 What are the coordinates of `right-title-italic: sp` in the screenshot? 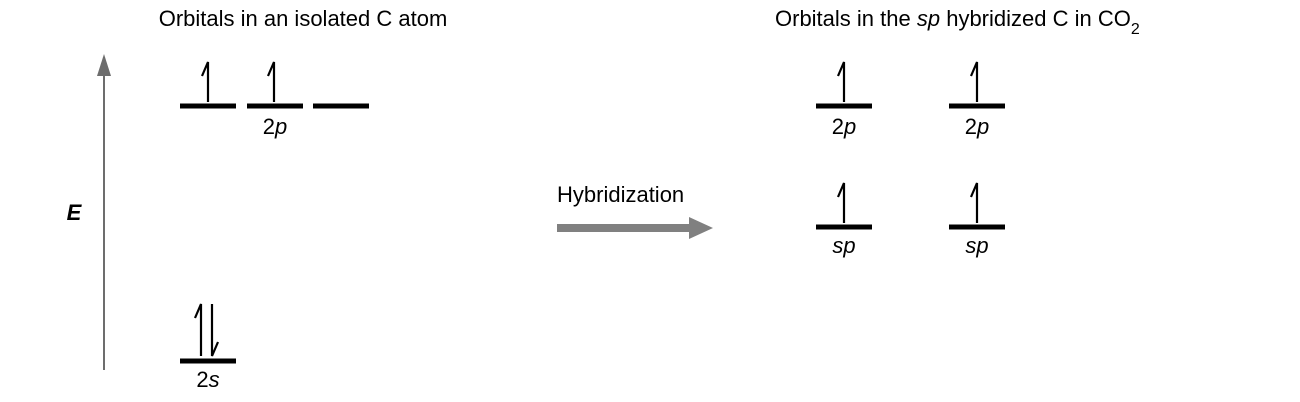 It's located at (928, 18).